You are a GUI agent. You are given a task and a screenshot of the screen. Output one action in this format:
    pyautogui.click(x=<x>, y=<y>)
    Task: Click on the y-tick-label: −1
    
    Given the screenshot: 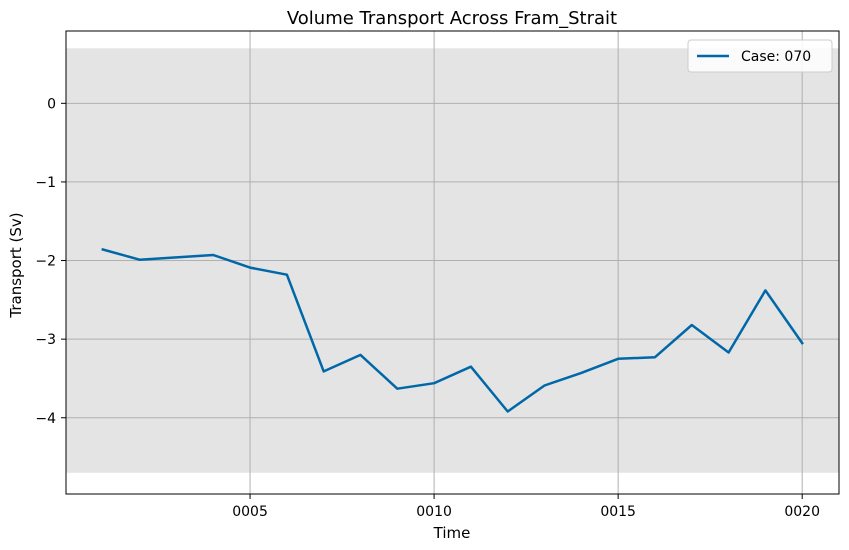 What is the action you would take?
    pyautogui.click(x=45, y=183)
    